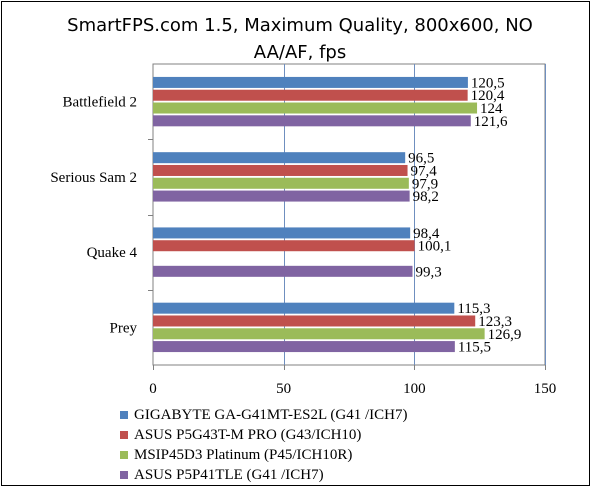 This screenshot has width=593, height=489. I want to click on data-label: 98,4, so click(426, 234).